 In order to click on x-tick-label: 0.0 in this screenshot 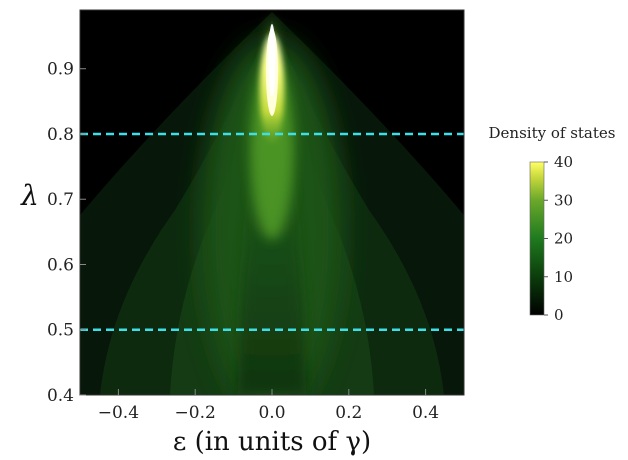, I will do `click(271, 413)`.